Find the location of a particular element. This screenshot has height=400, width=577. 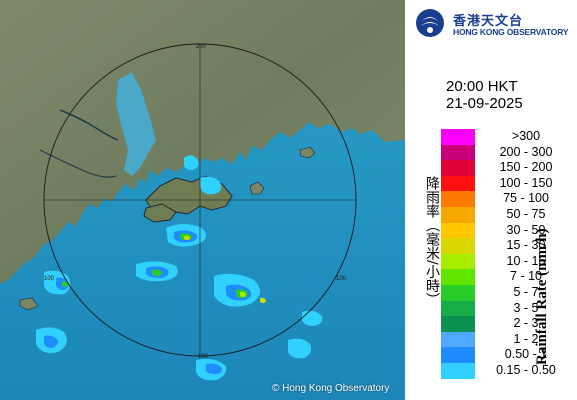

legend-row: 200 - 300 is located at coordinates (506, 152).